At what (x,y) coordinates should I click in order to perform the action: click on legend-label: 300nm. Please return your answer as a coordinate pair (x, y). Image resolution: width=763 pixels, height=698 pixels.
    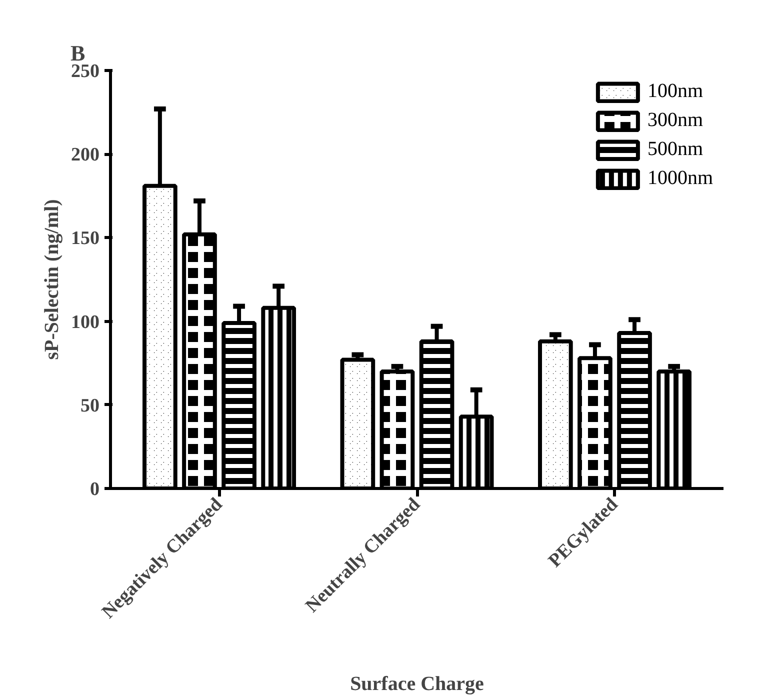
    Looking at the image, I should click on (675, 120).